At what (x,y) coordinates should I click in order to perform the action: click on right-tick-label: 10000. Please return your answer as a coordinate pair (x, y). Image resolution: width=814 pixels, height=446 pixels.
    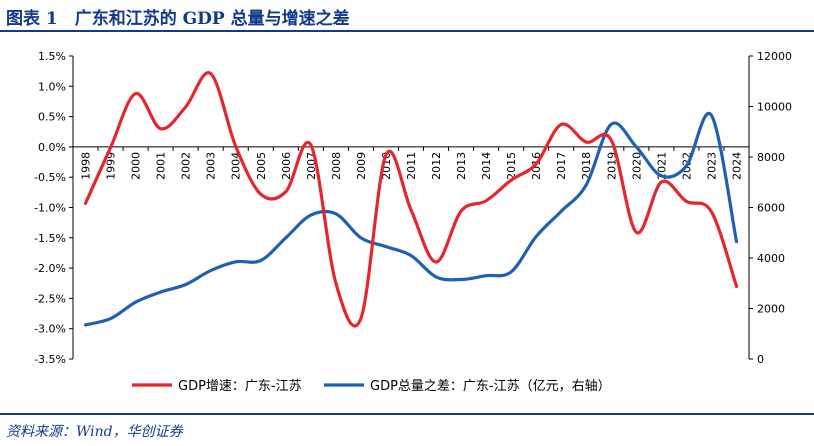
    Looking at the image, I should click on (774, 107).